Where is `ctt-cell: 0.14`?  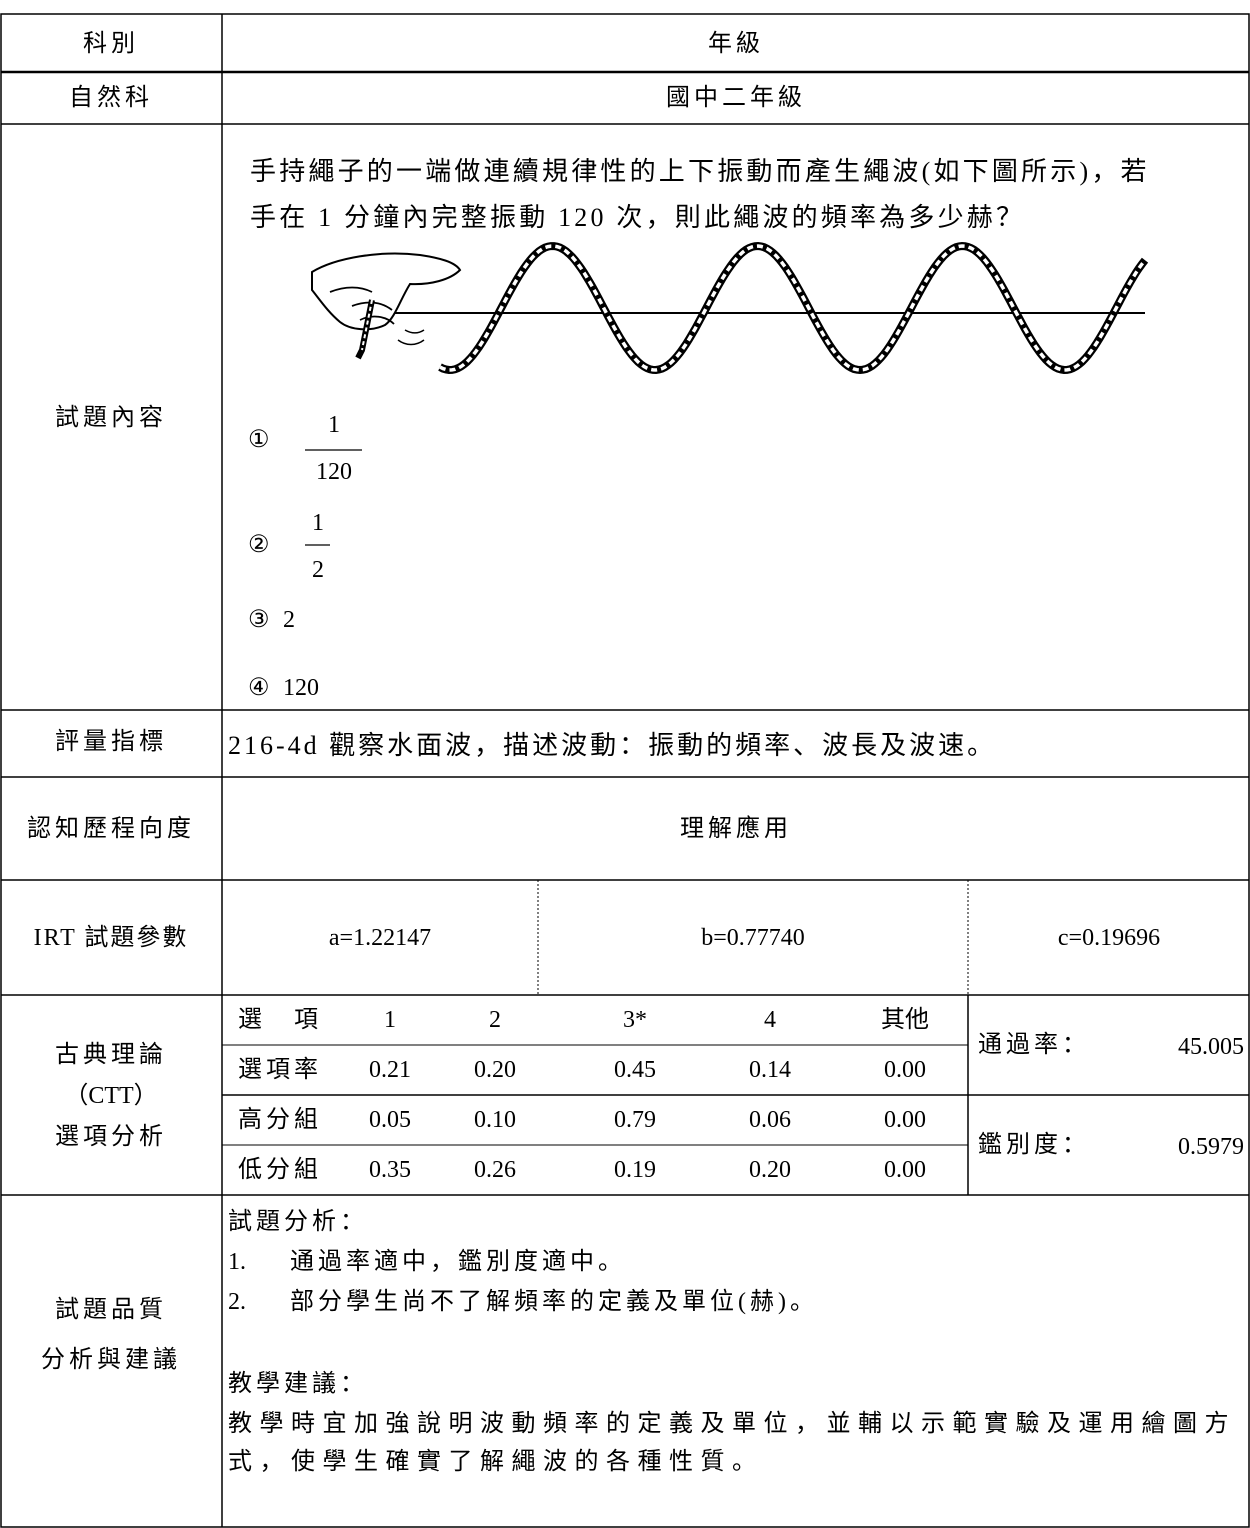 ctt-cell: 0.14 is located at coordinates (770, 1070).